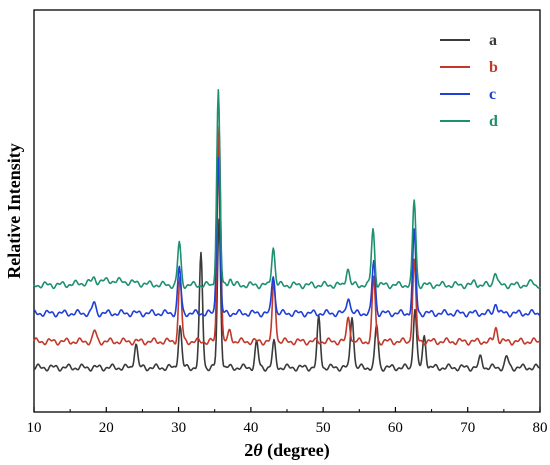  I want to click on x-tick-label: 20, so click(106, 428).